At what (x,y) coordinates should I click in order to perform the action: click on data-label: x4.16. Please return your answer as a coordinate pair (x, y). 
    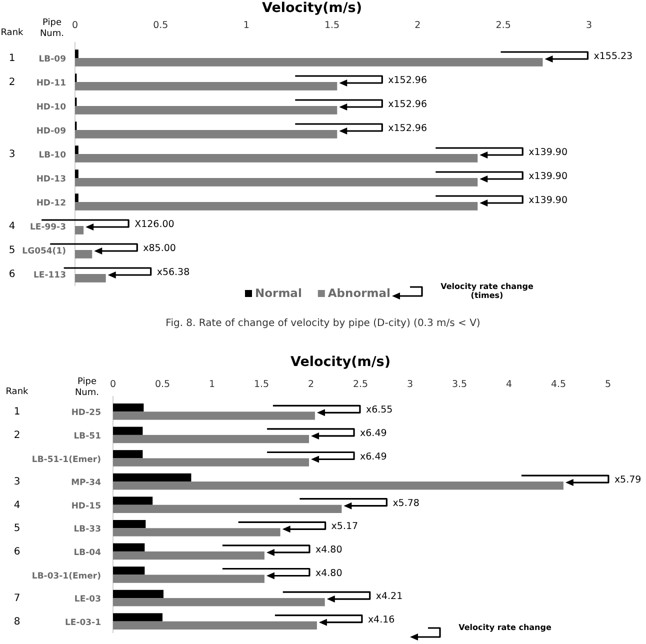
    Looking at the image, I should click on (381, 620).